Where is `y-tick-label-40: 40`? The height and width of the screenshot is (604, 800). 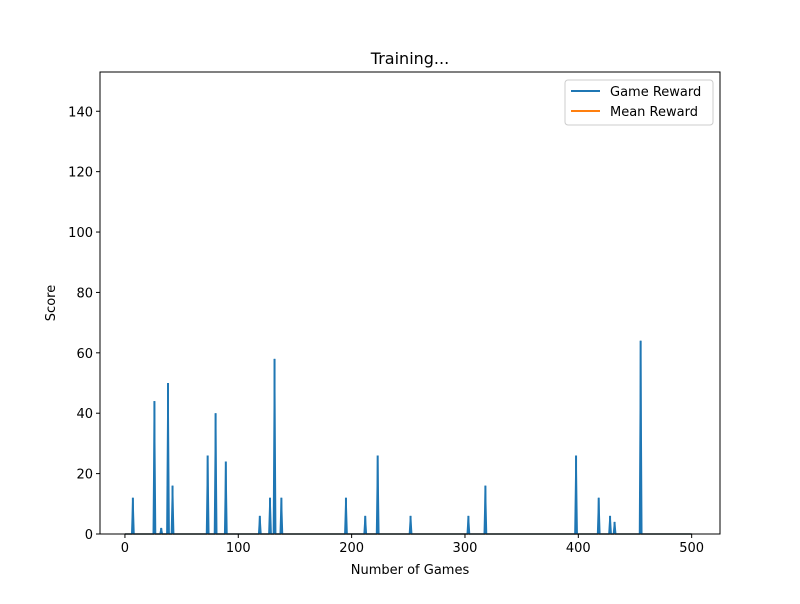
y-tick-label-40: 40 is located at coordinates (84, 414).